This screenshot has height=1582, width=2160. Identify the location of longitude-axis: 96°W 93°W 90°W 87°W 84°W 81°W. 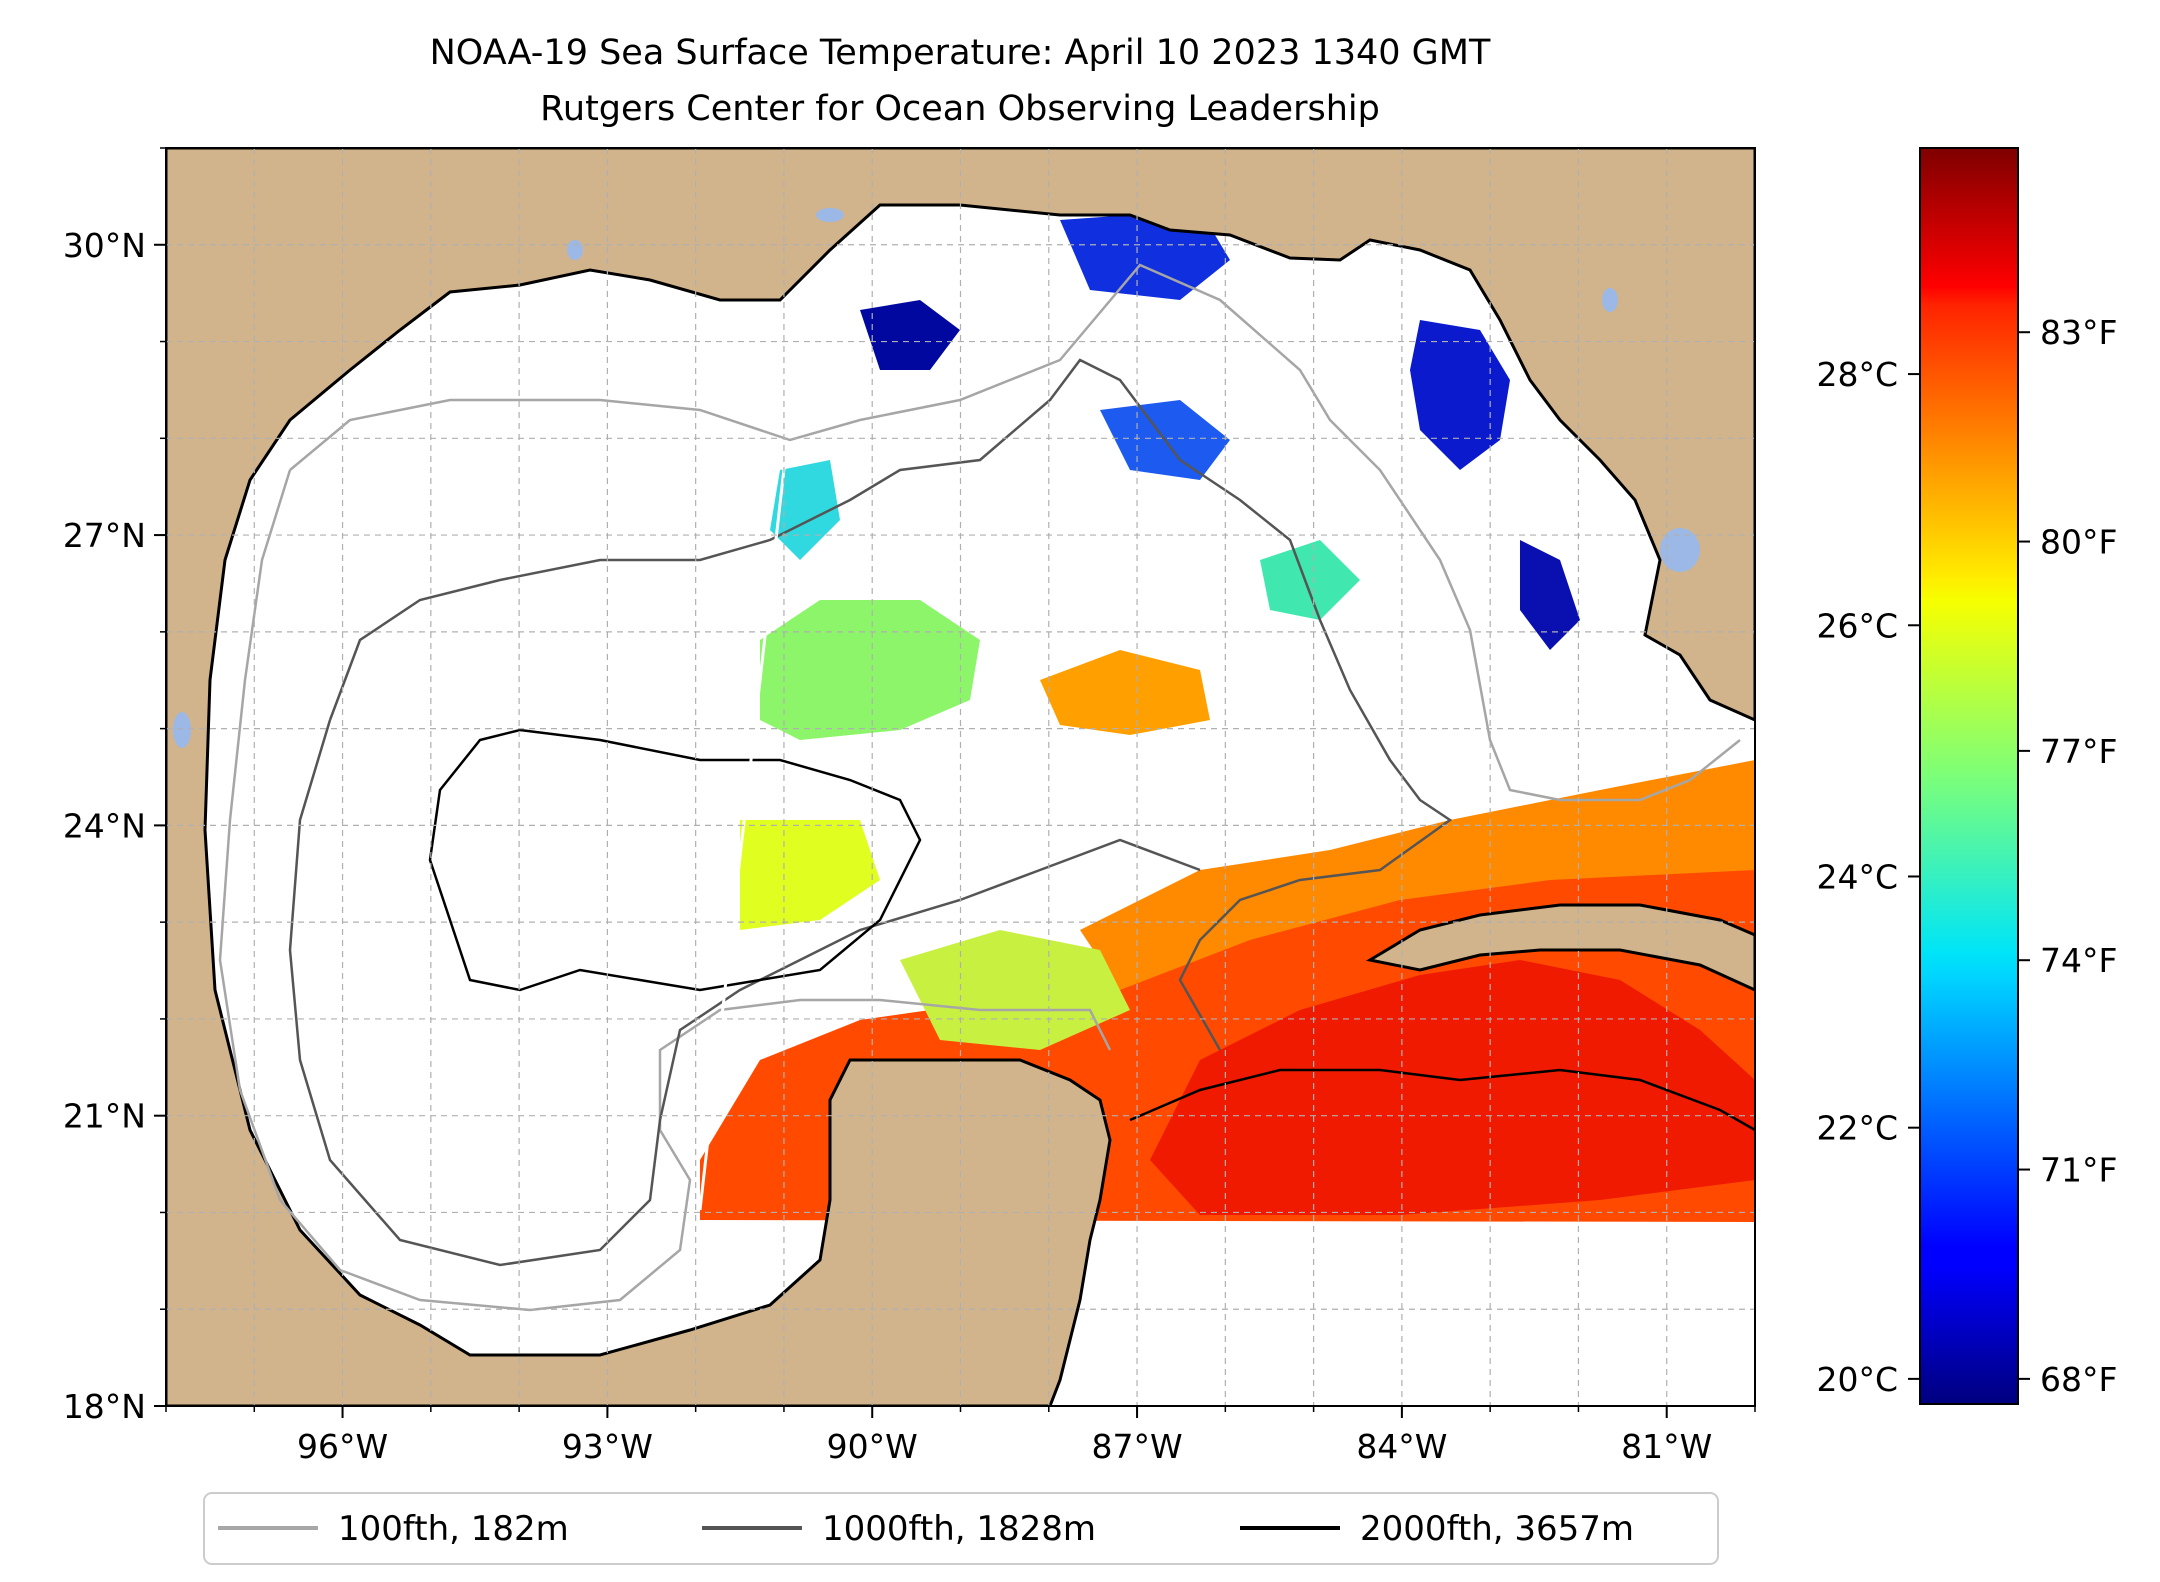
(960, 1436).